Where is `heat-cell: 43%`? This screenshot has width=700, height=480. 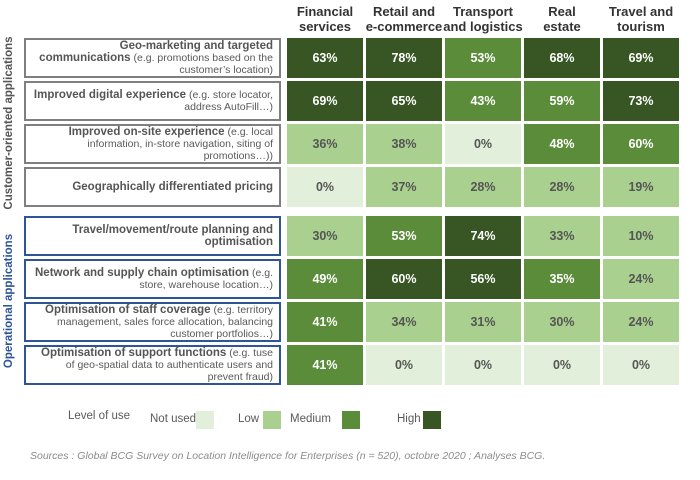
heat-cell: 43% is located at coordinates (483, 101).